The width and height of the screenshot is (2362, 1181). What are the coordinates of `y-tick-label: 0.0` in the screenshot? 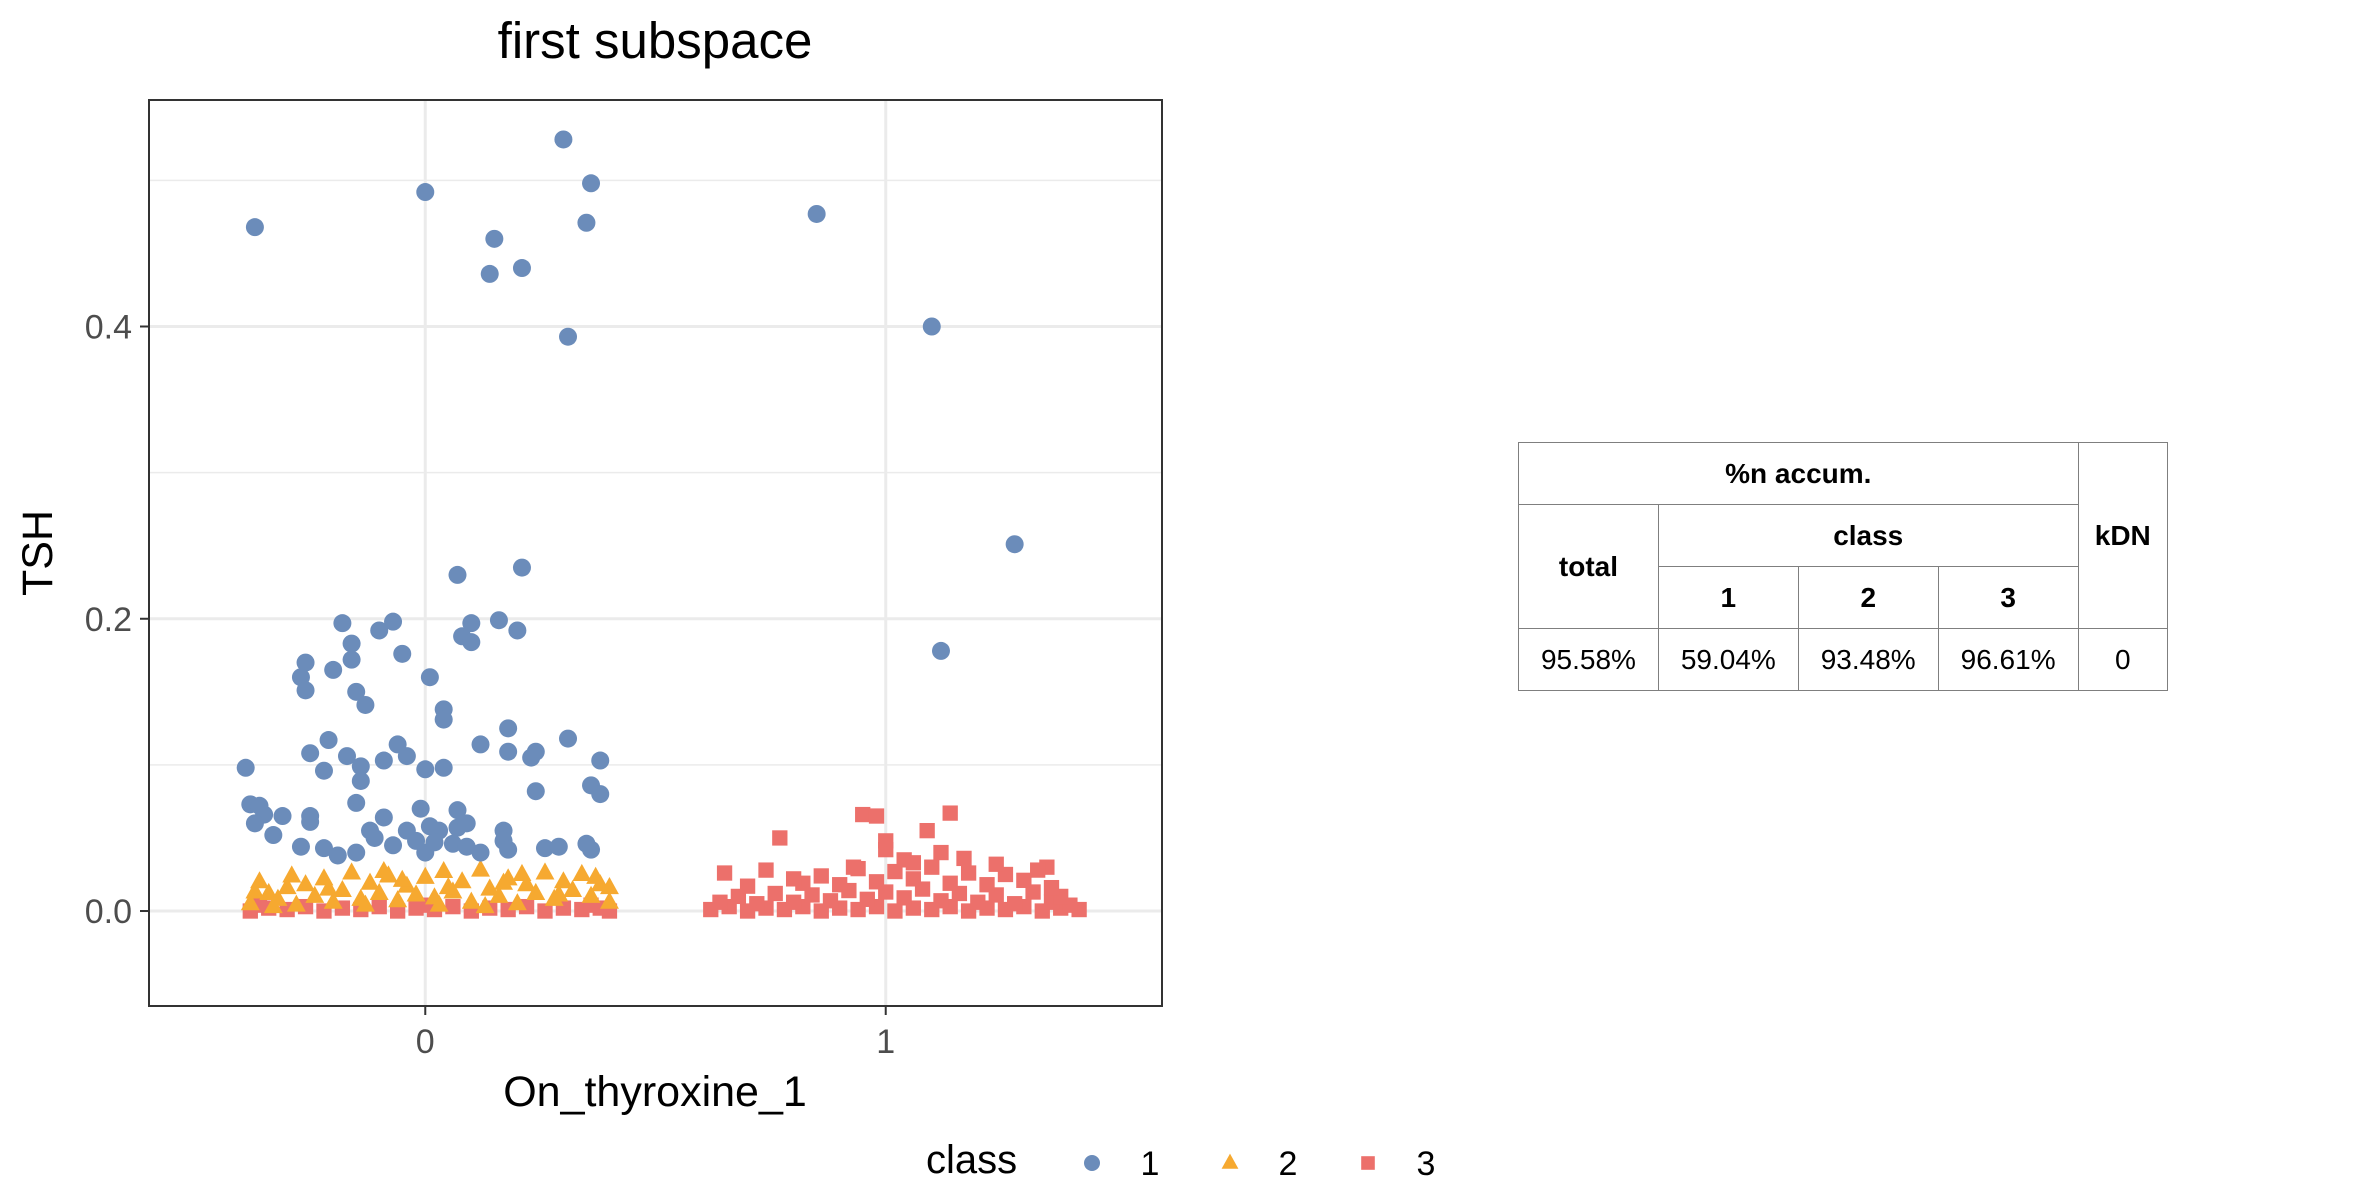 It's located at (108, 912).